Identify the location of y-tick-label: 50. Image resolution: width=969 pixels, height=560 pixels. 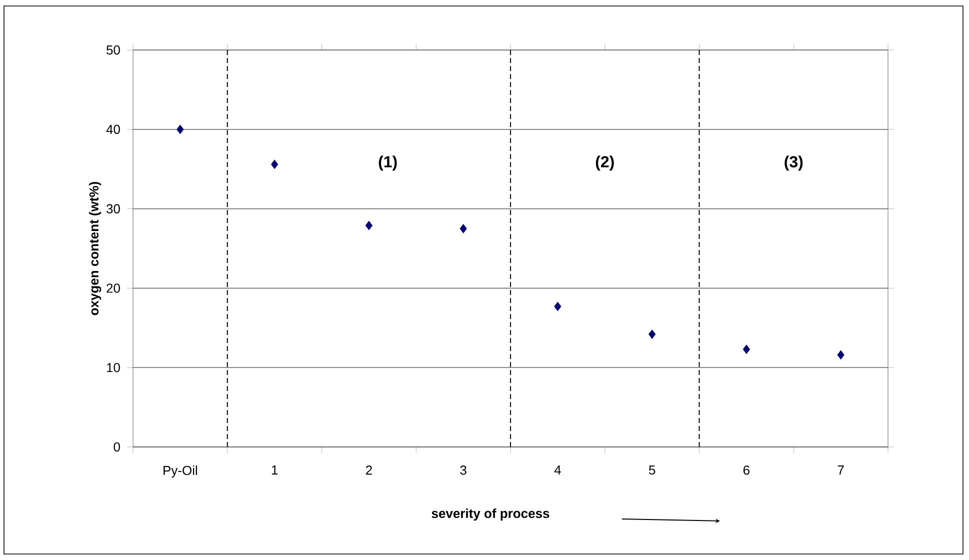
(113, 50).